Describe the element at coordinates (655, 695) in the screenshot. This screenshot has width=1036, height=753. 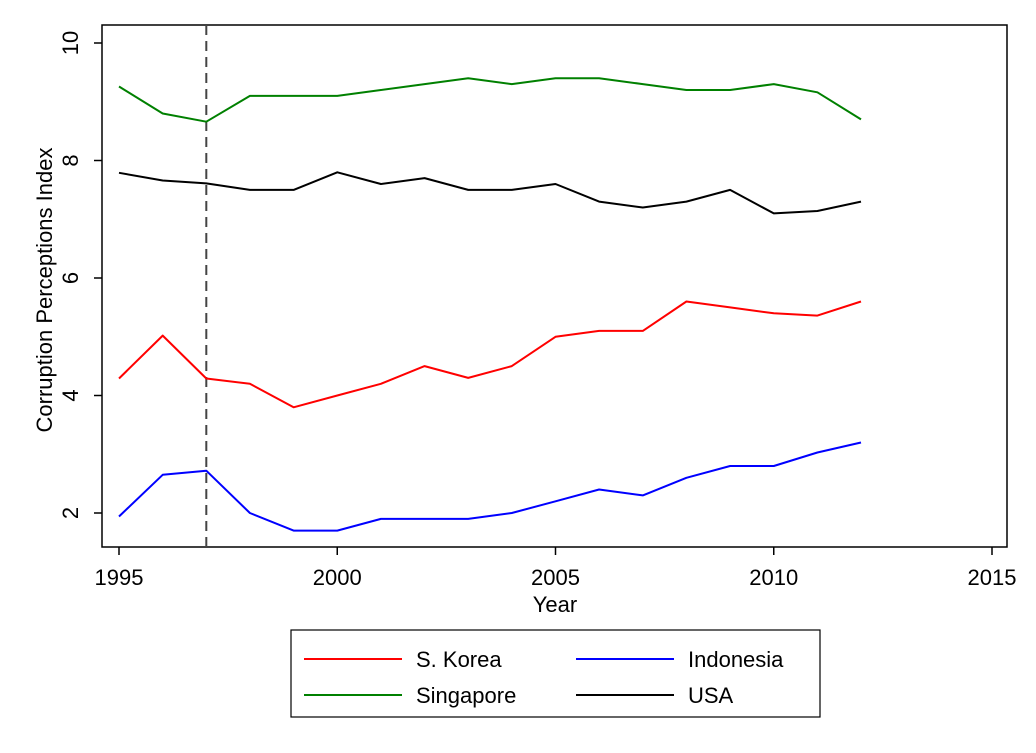
I see `legend-item-usa: USA` at that location.